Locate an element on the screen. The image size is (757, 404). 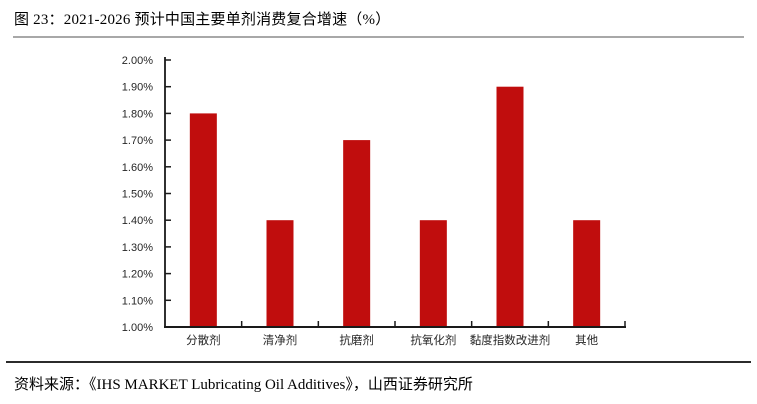
y-tick-label: 1.10% is located at coordinates (137, 301).